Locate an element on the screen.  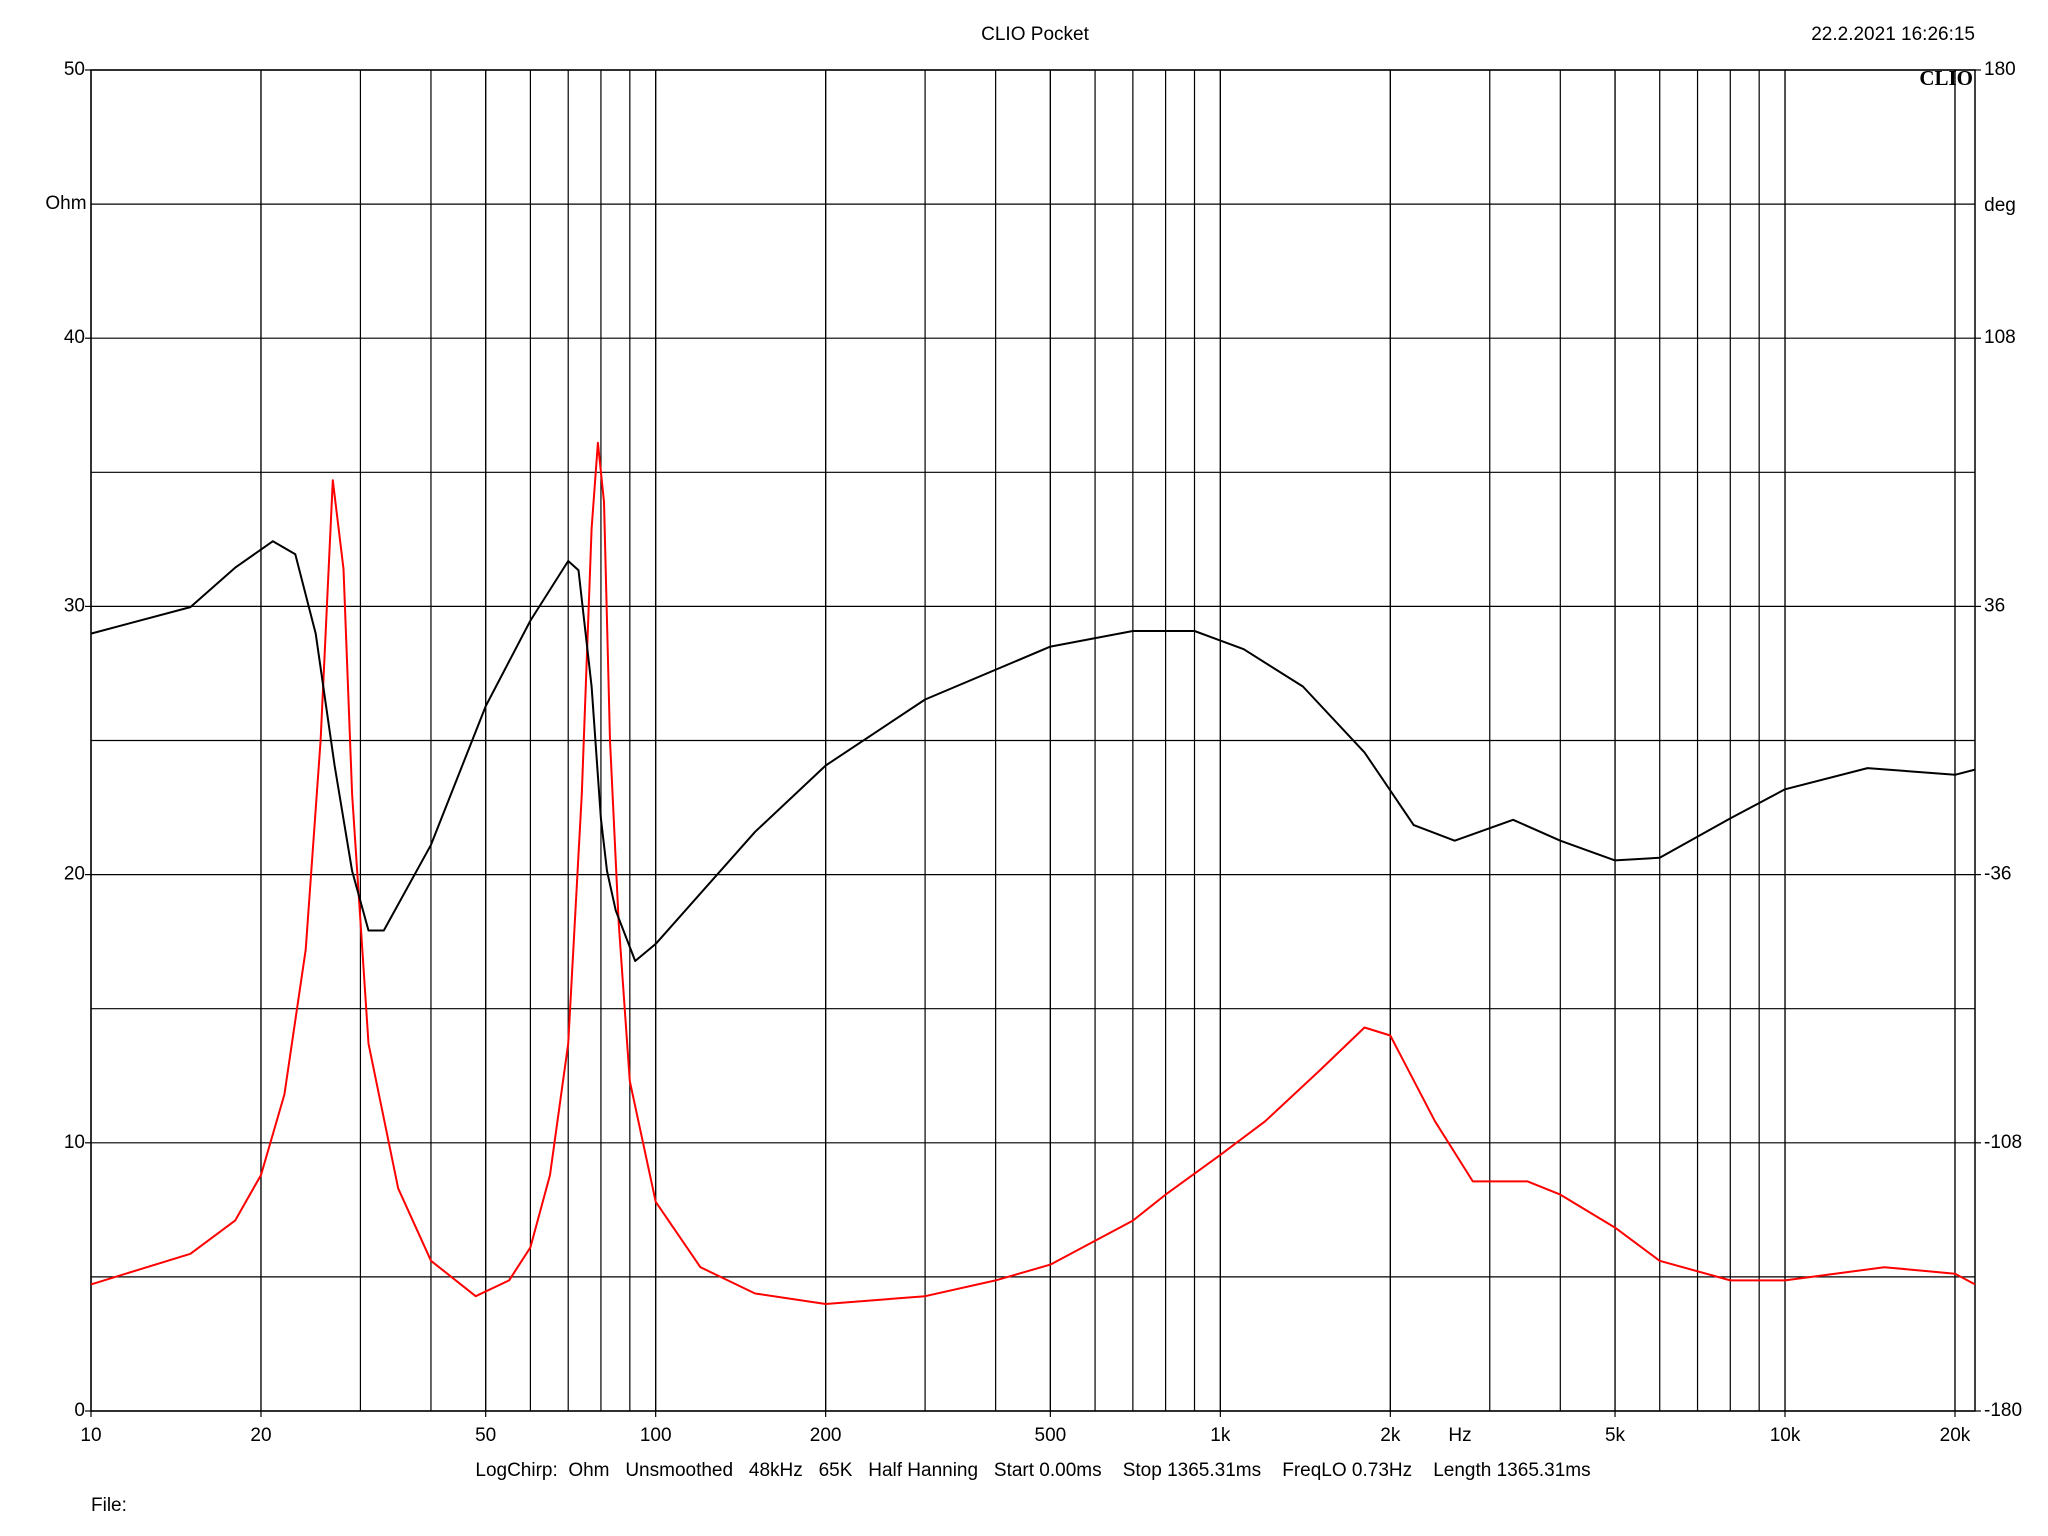
x-tick-label: 10k is located at coordinates (1785, 1435).